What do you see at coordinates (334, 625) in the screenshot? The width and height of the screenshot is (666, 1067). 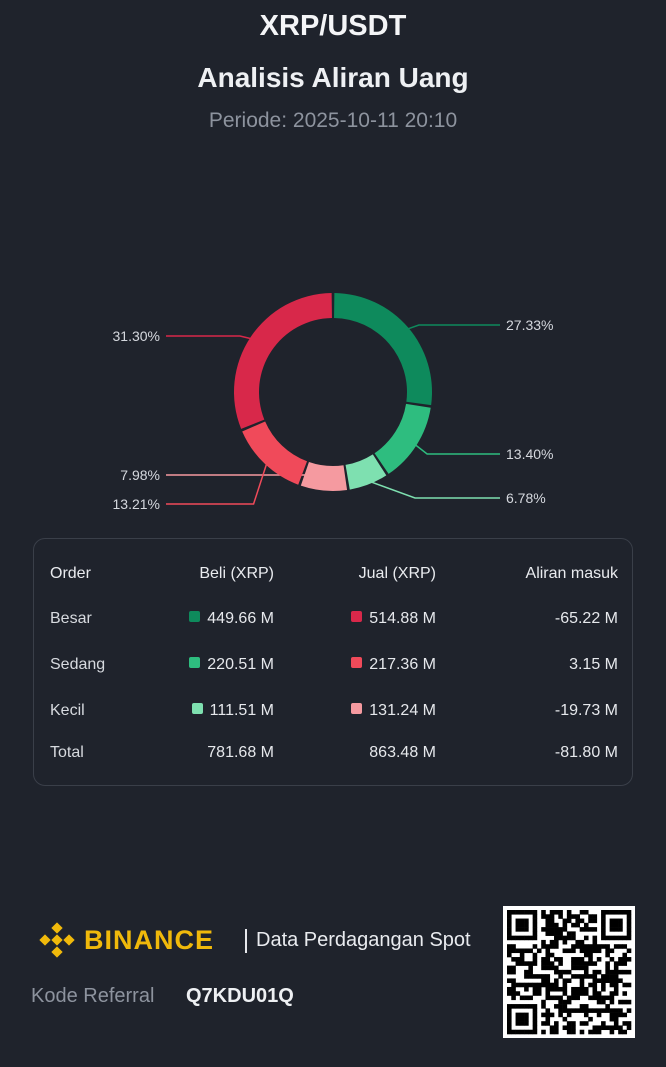 I see `table-row-besar: Besar 449.66 M 514.88 M -65.22 M` at bounding box center [334, 625].